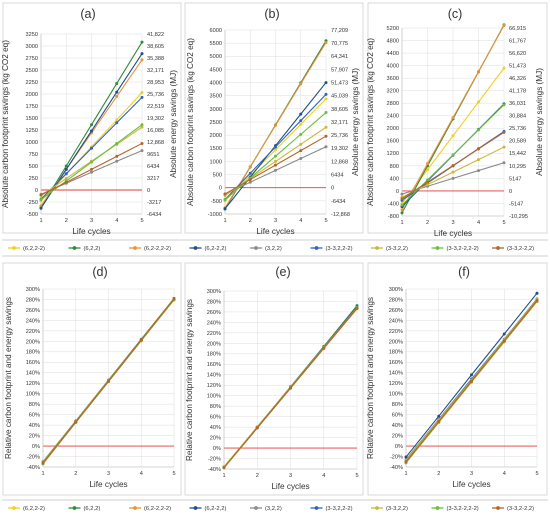  What do you see at coordinates (464, 272) in the screenshot?
I see `panel-title: (f)` at bounding box center [464, 272].